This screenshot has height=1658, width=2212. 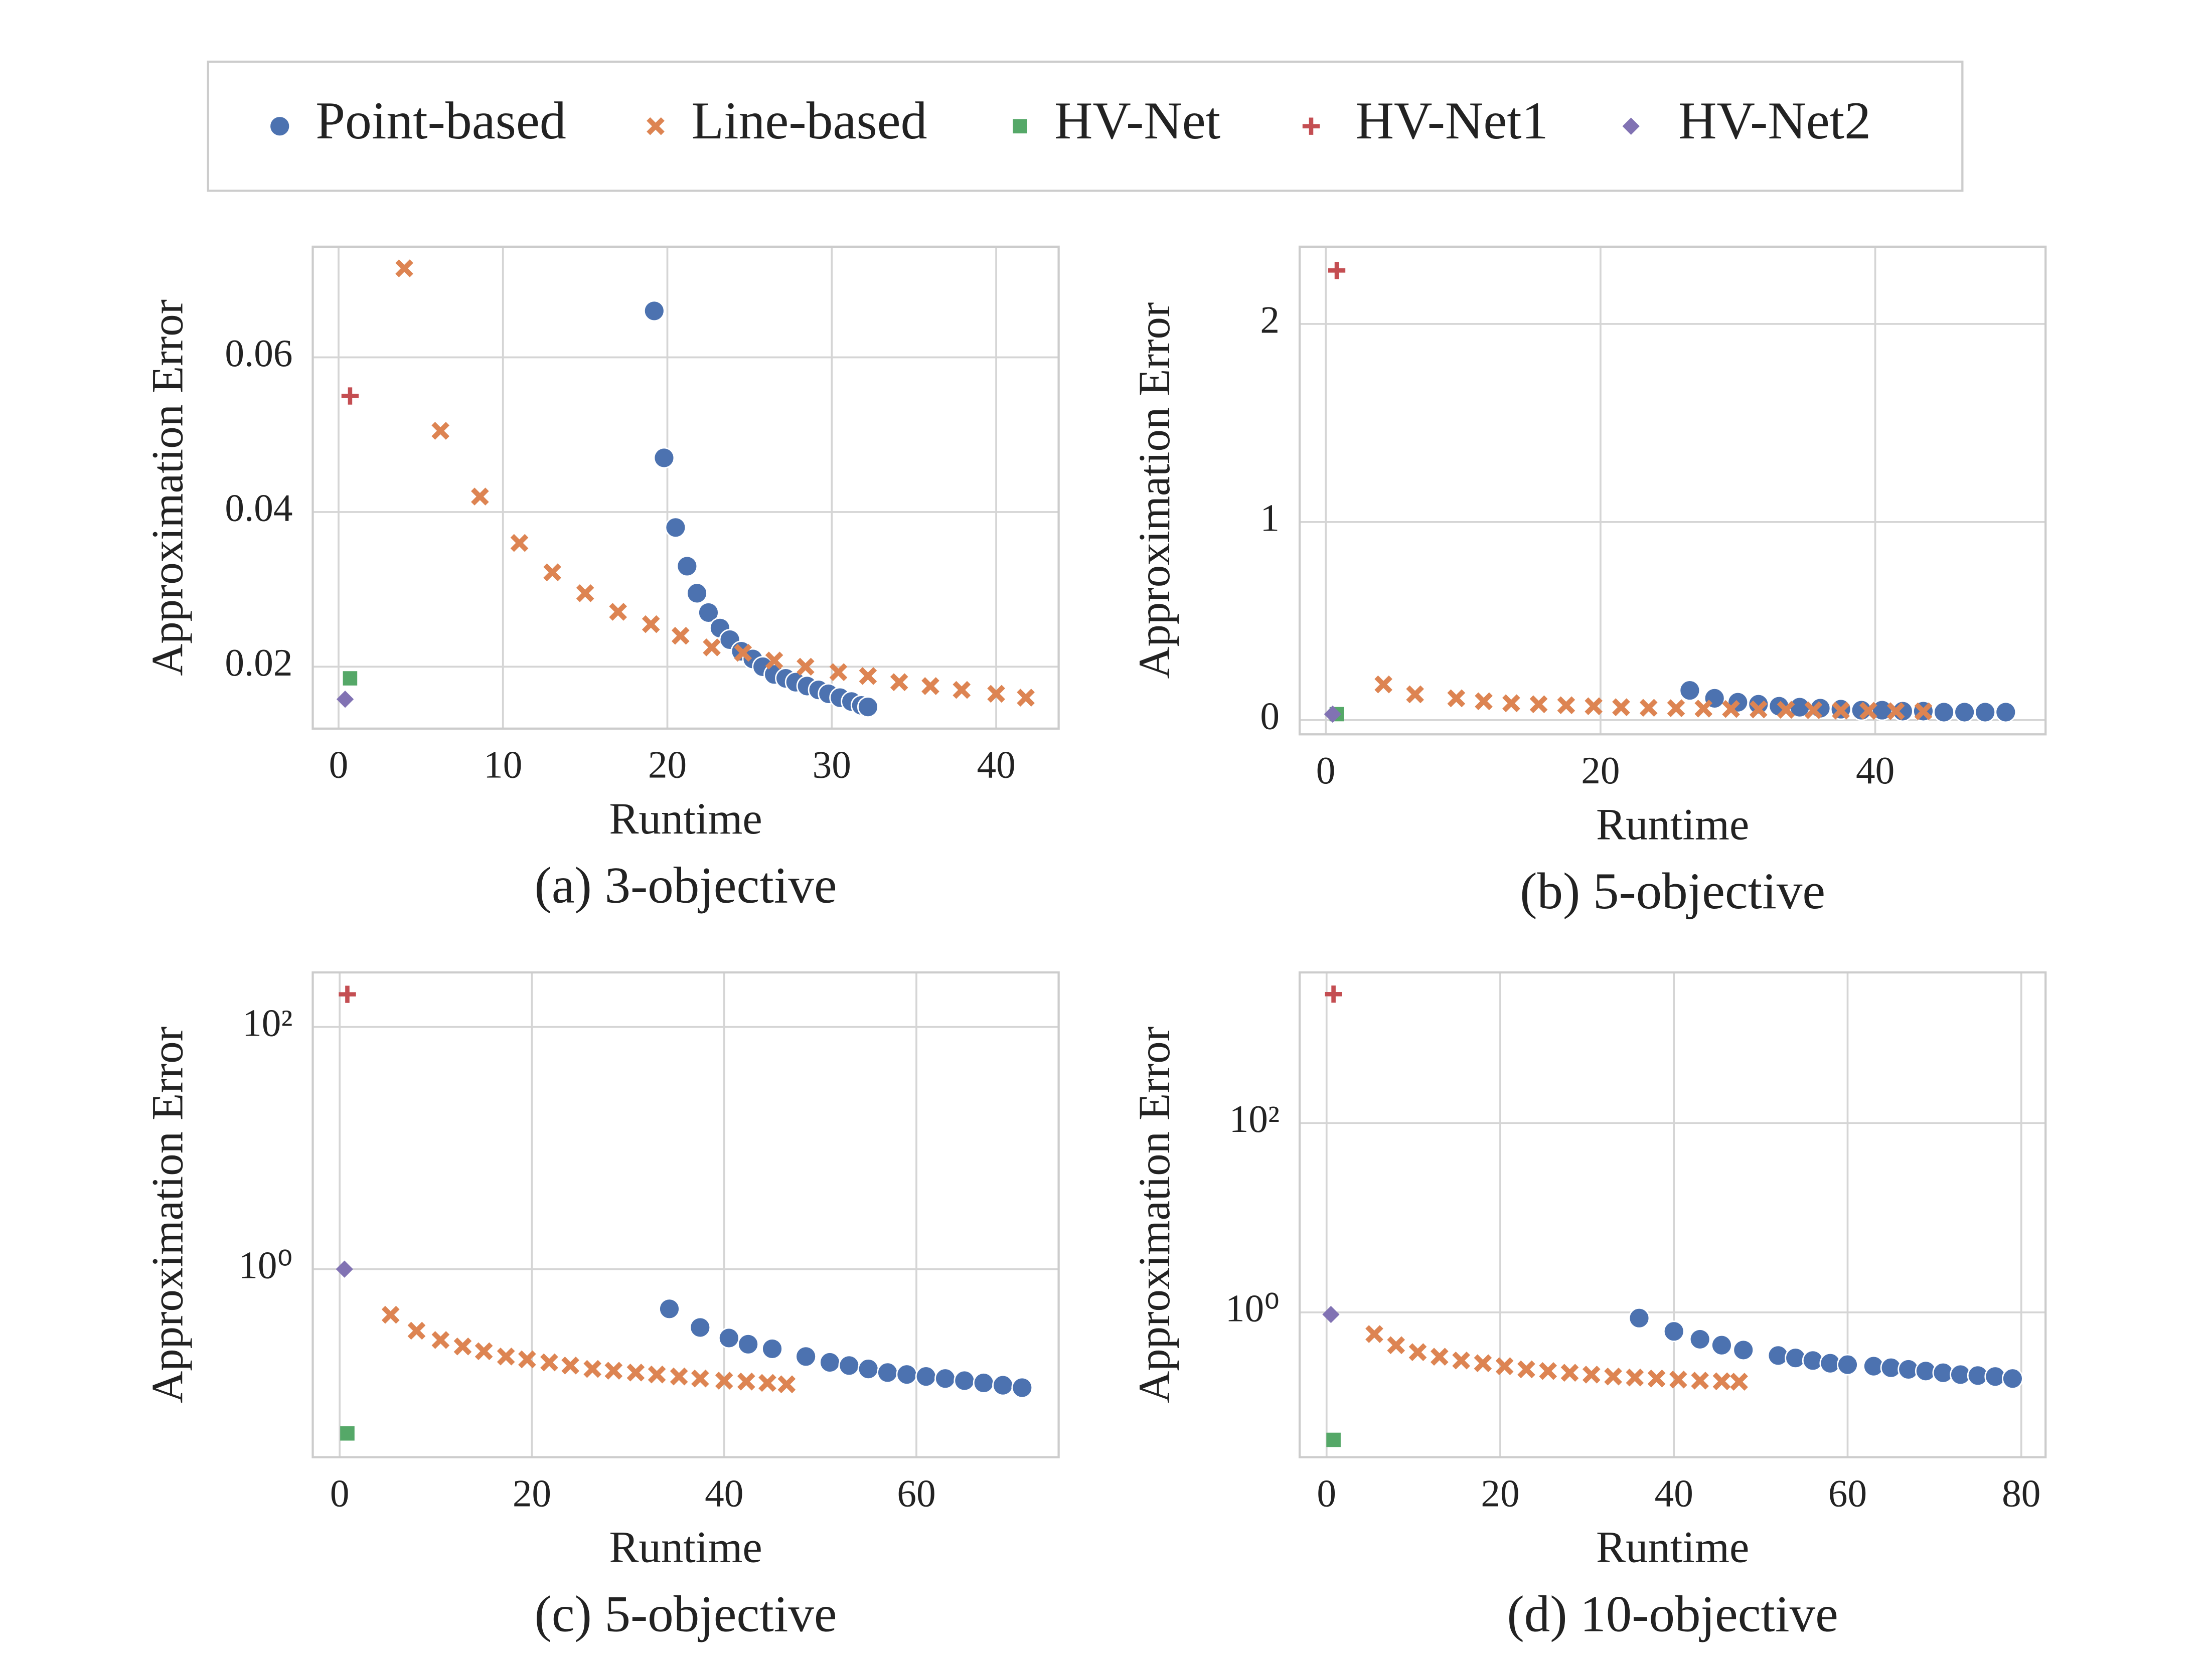 I want to click on y-tick-label: 1, so click(x=1270, y=518).